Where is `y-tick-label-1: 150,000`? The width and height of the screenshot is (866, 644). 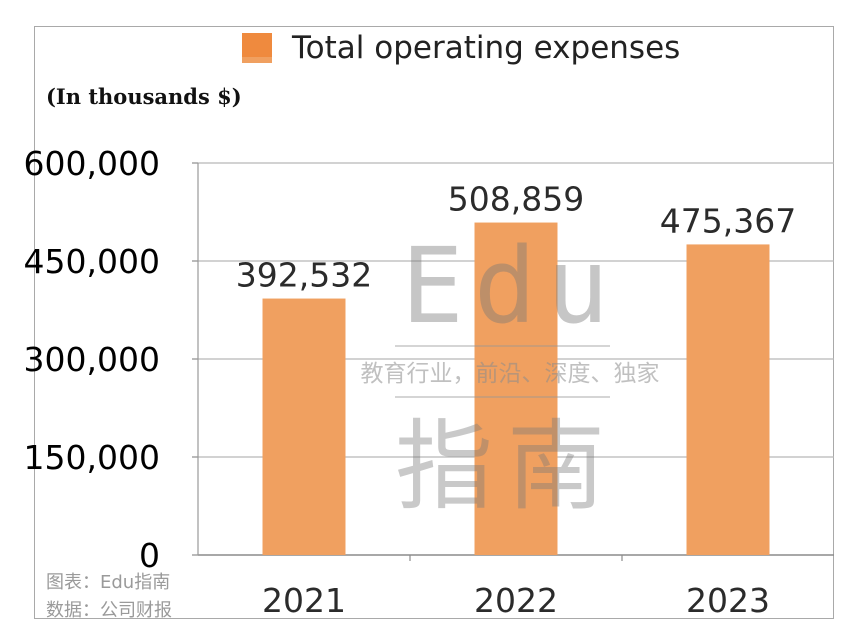
y-tick-label-1: 150,000 is located at coordinates (92, 457).